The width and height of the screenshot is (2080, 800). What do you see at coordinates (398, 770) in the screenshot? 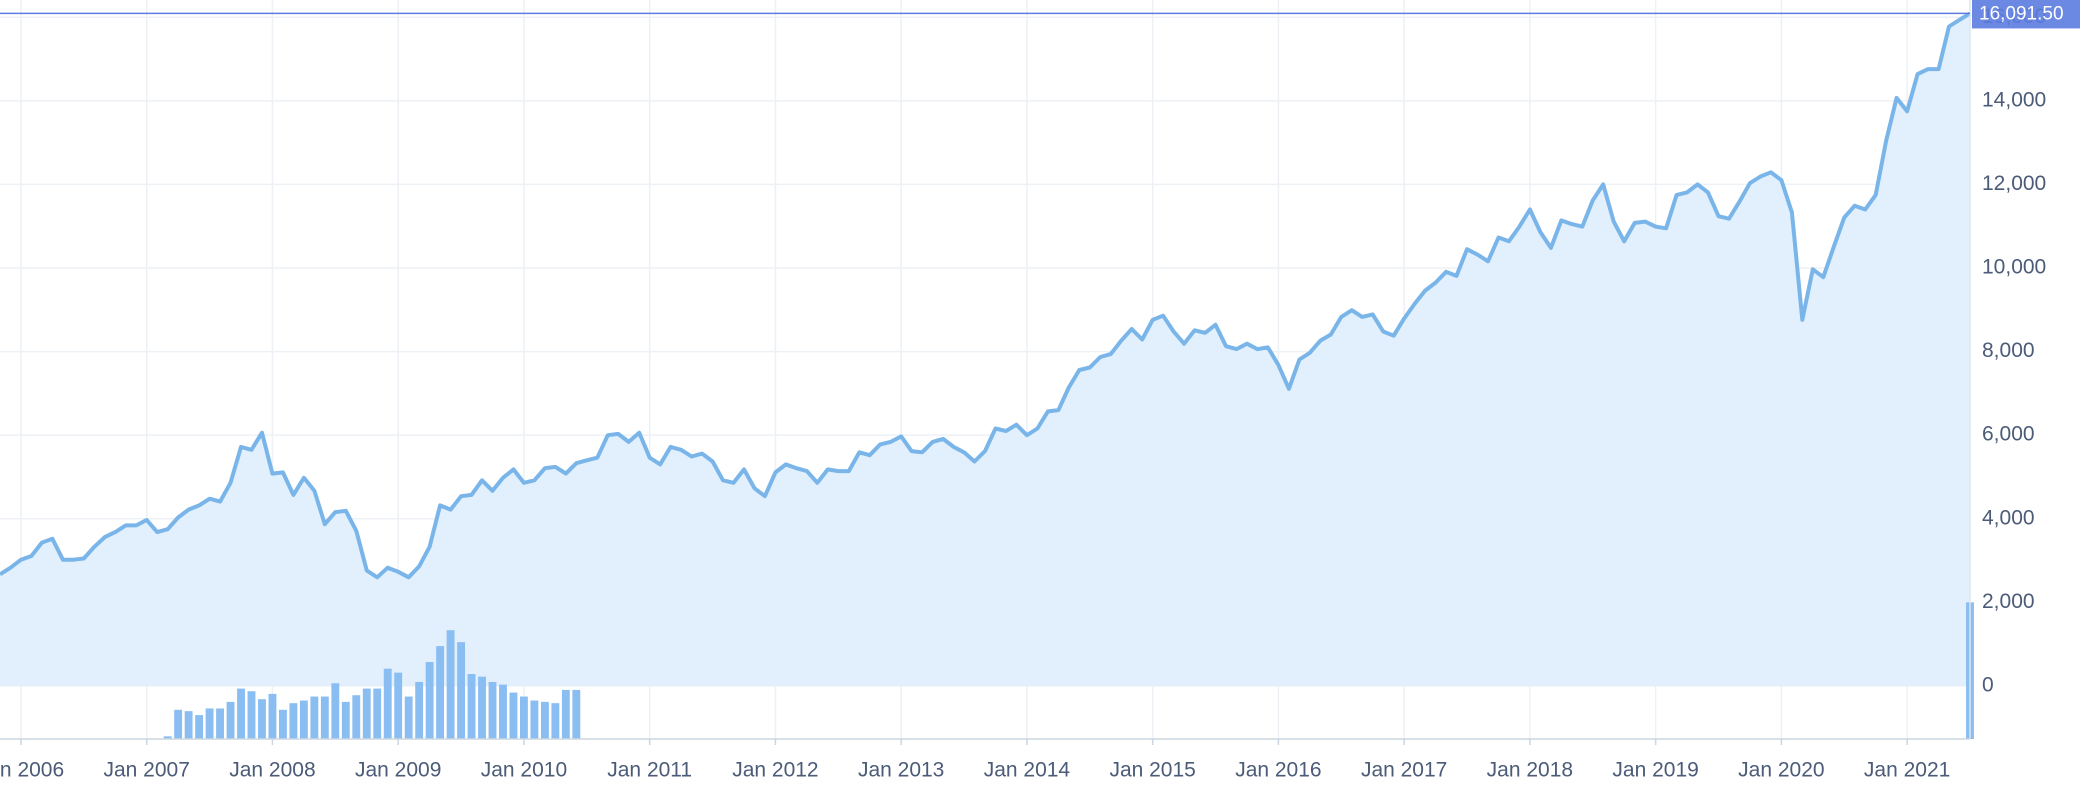
I see `x-tick-label: Jan 2009` at bounding box center [398, 770].